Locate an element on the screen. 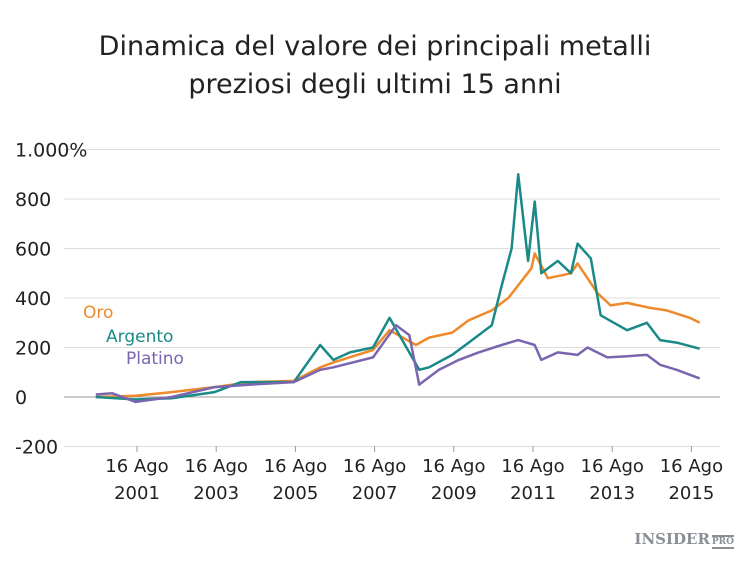 This screenshot has width=750, height=562. insider-pro-logo: INSIDER PRO is located at coordinates (684, 539).